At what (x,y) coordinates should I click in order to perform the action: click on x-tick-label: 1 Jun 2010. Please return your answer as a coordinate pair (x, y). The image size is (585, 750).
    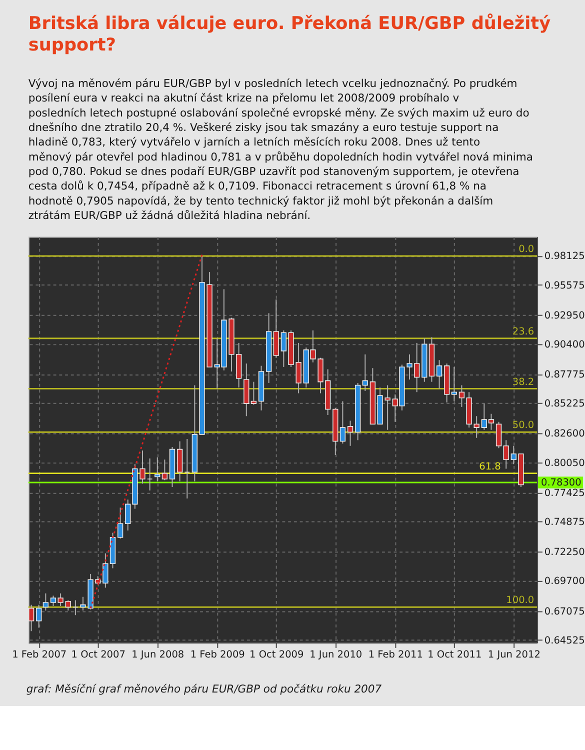
    Looking at the image, I should click on (336, 655).